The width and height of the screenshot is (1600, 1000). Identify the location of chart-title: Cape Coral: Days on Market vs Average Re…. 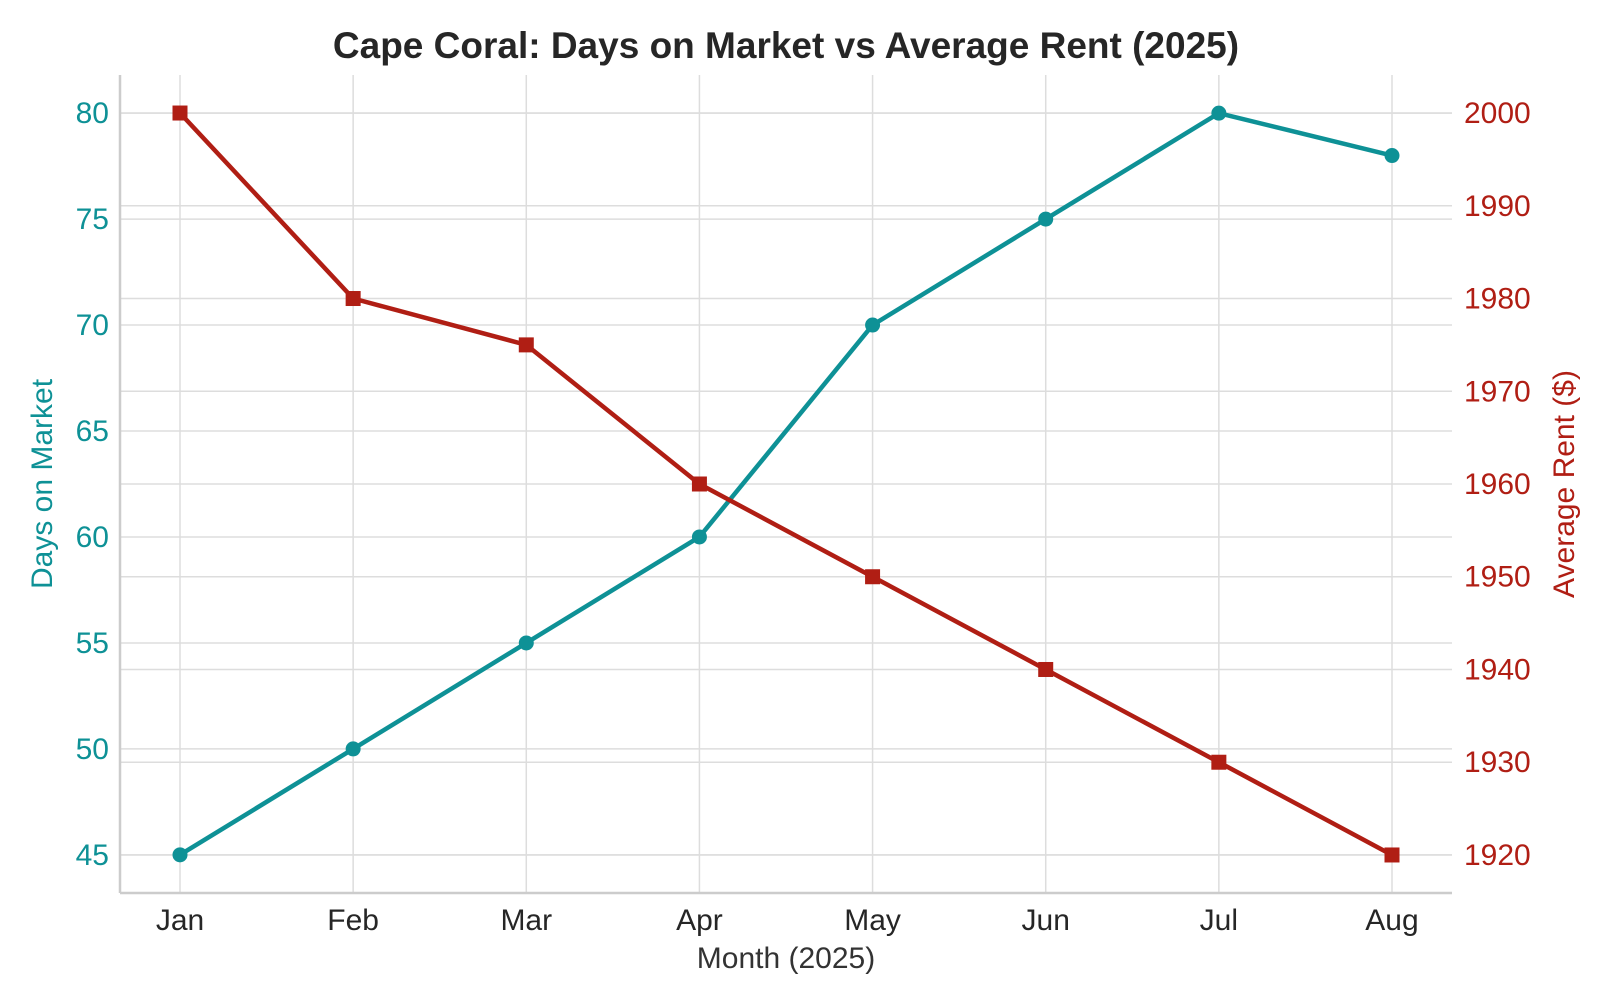
(786, 45).